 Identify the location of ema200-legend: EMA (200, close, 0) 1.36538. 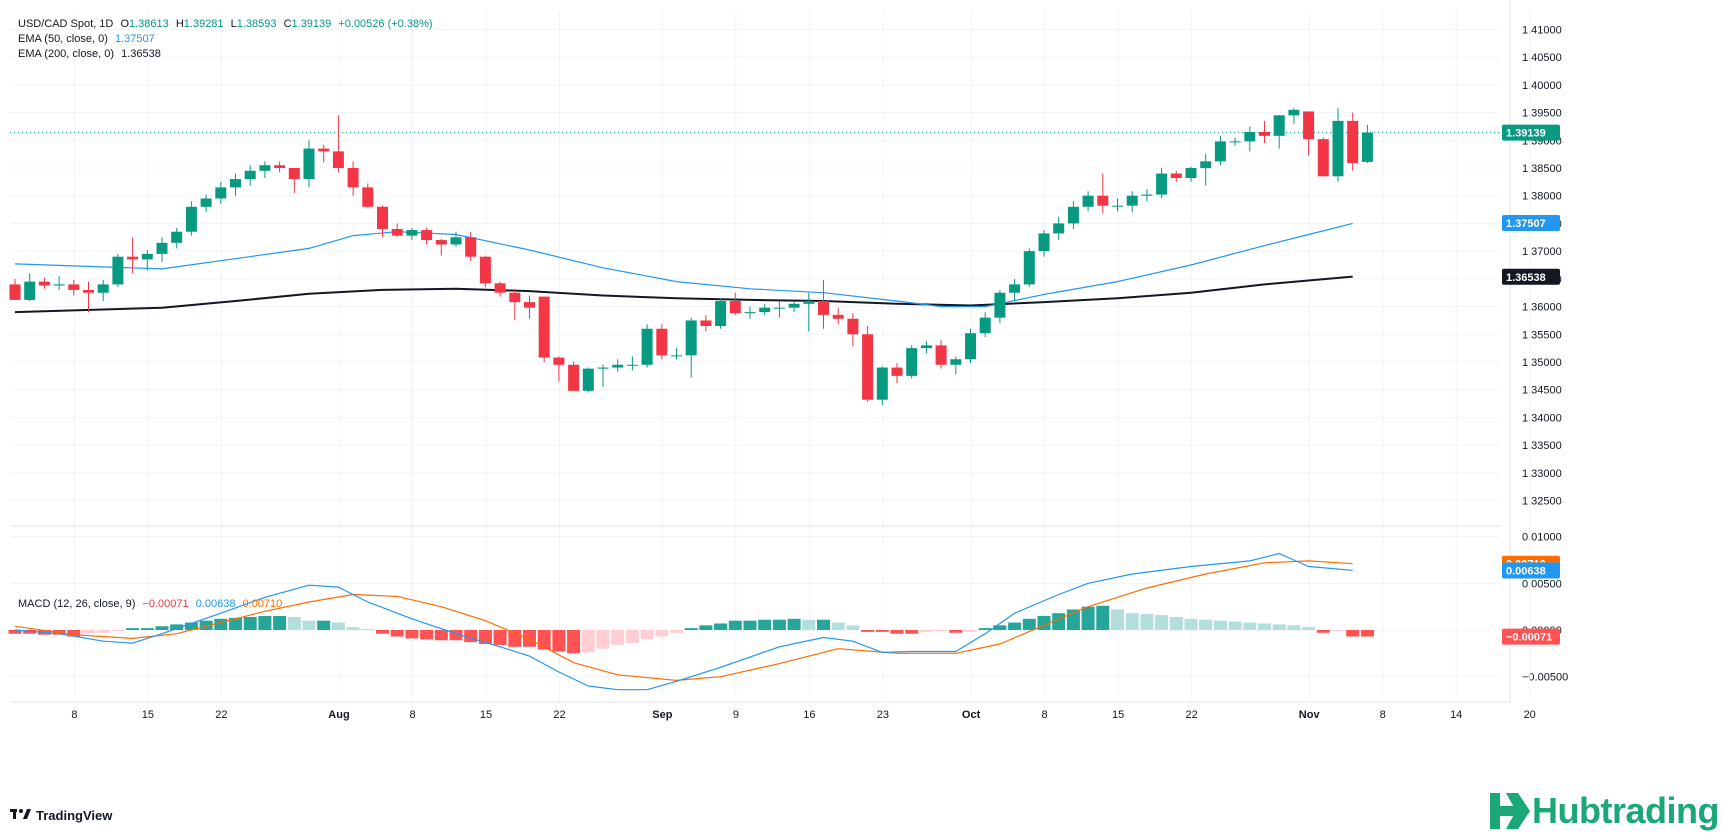
(91, 54).